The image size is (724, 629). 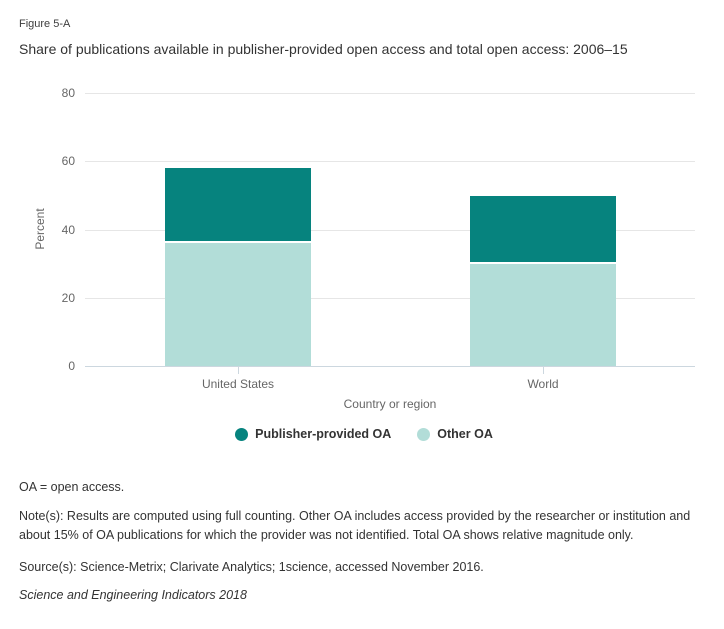 I want to click on legend-item-publisher-provided-oa: Publisher-provided OA, so click(x=313, y=434).